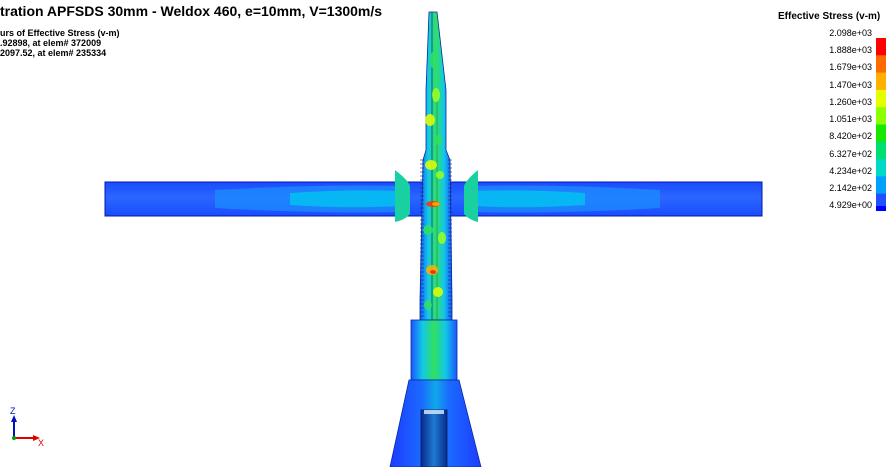  Describe the element at coordinates (435, 393) in the screenshot. I see `sabot-section` at that location.